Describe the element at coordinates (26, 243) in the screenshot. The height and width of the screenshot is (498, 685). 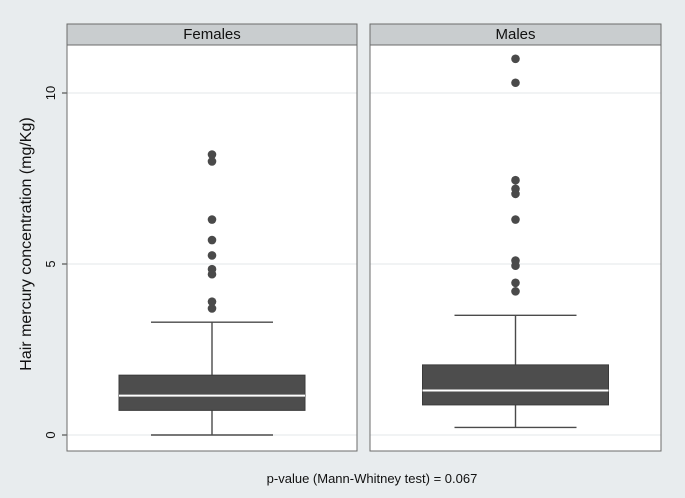
I see `y-axis-title: Hair mercury concentration (mg/Kg)` at that location.